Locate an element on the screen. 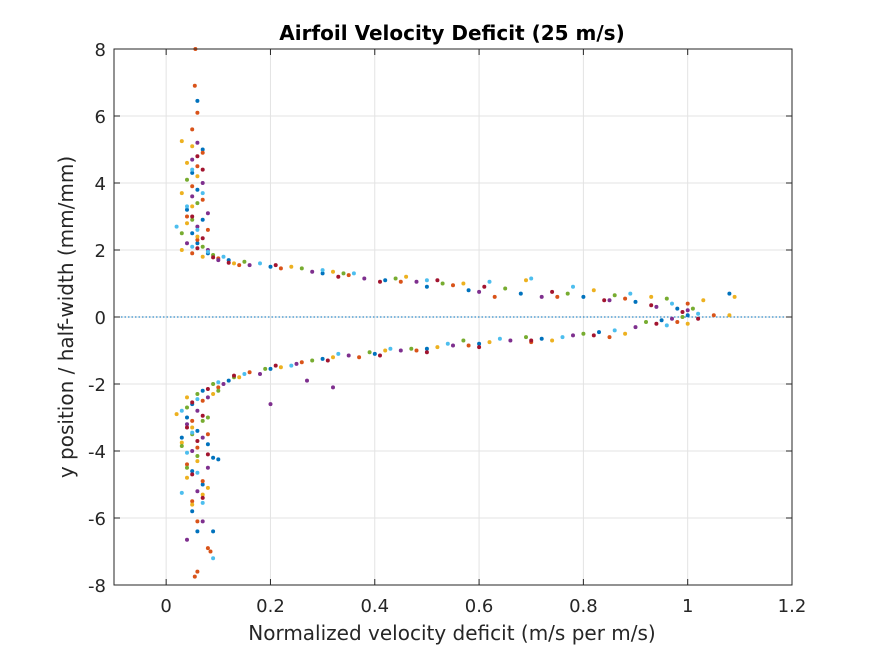 Image resolution: width=875 pixels, height=660 pixels. y-tick-label: -6 is located at coordinates (97, 519).